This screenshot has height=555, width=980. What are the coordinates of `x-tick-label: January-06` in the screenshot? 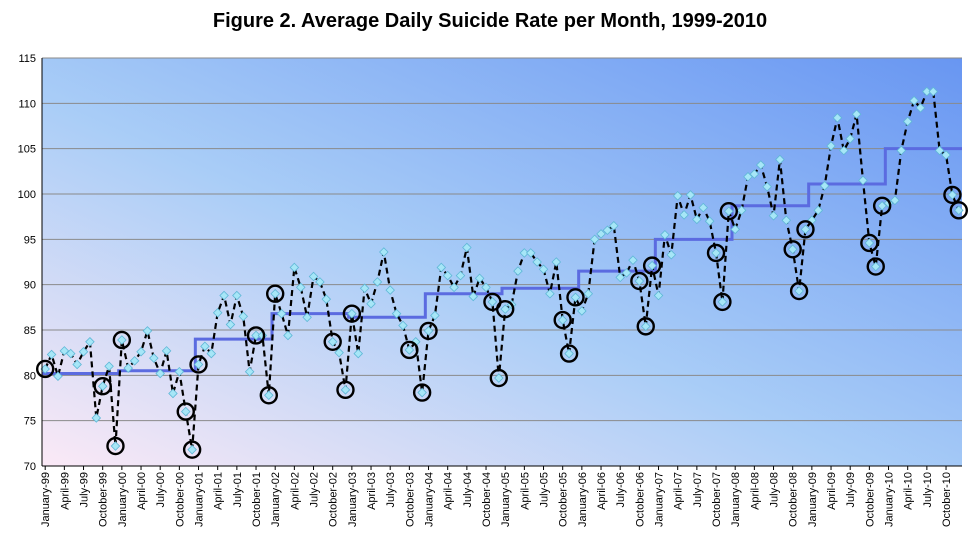 It's located at (583, 499).